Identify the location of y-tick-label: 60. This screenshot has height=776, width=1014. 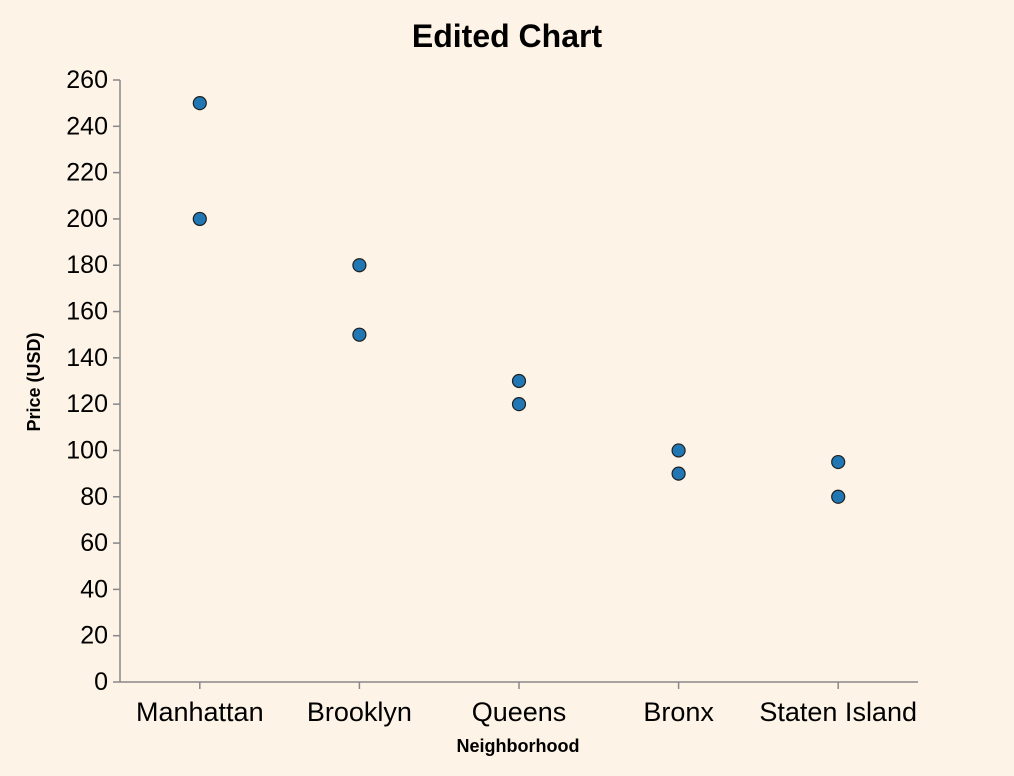
(94, 543).